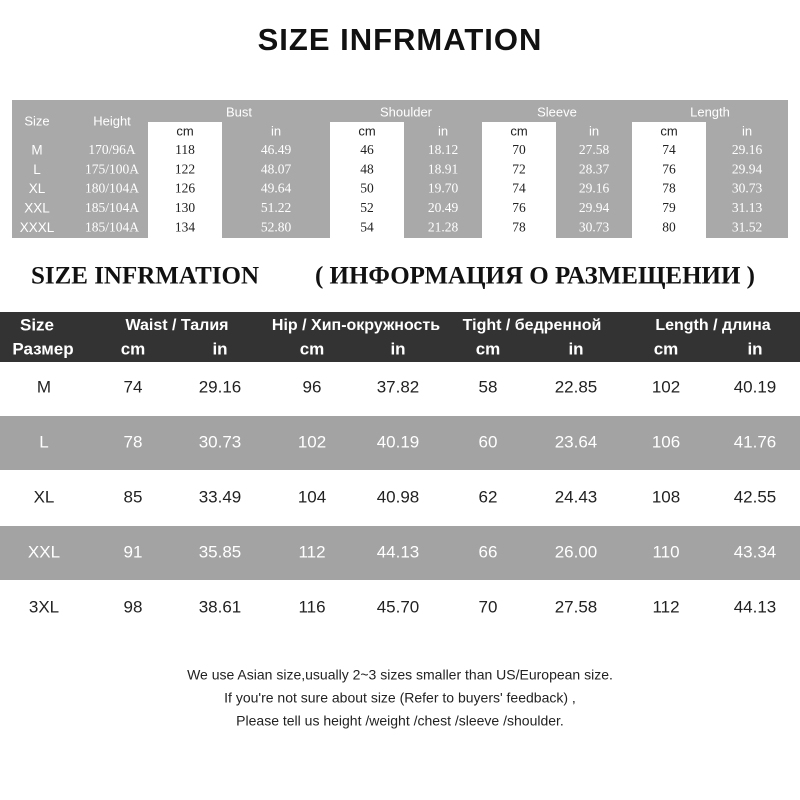 The width and height of the screenshot is (800, 800). What do you see at coordinates (755, 386) in the screenshot?
I see `cell: 40.19` at bounding box center [755, 386].